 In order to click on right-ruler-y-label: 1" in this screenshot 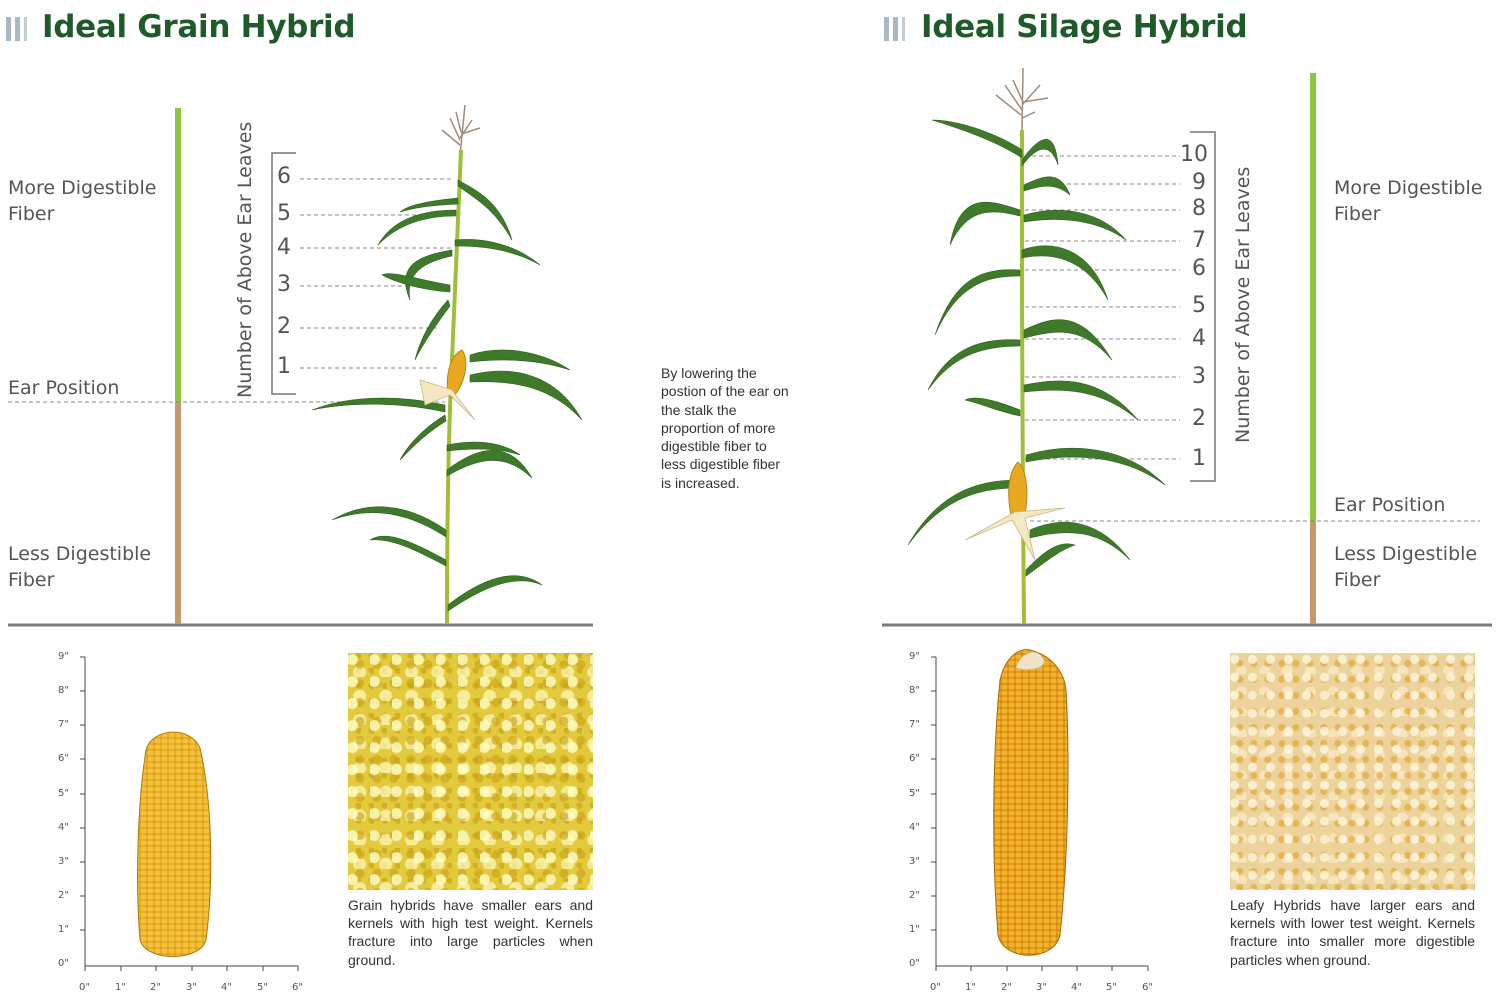, I will do `click(914, 929)`.